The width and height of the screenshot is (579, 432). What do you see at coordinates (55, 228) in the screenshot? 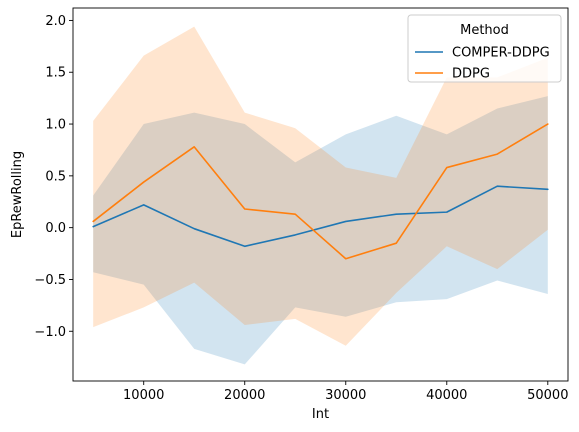
I see `y-tick-label: 0.0` at bounding box center [55, 228].